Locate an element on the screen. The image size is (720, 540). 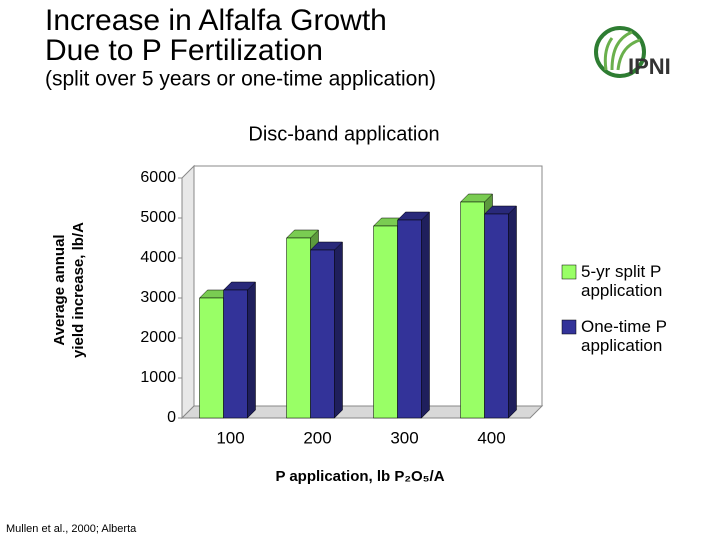
title-line: Increase in Alfalfa Growth is located at coordinates (216, 20).